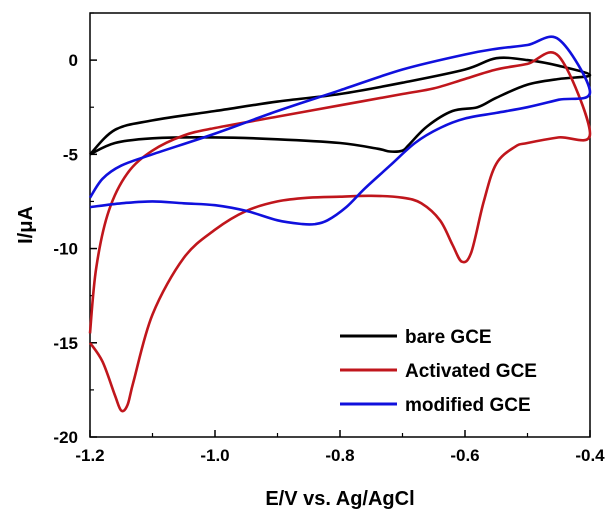  I want to click on x-tick-label: -1.0, so click(214, 455).